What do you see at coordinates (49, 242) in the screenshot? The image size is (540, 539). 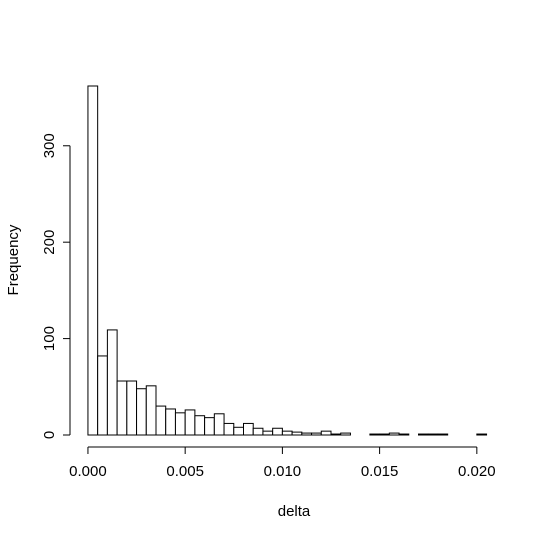 I see `y-tick-label: 200` at bounding box center [49, 242].